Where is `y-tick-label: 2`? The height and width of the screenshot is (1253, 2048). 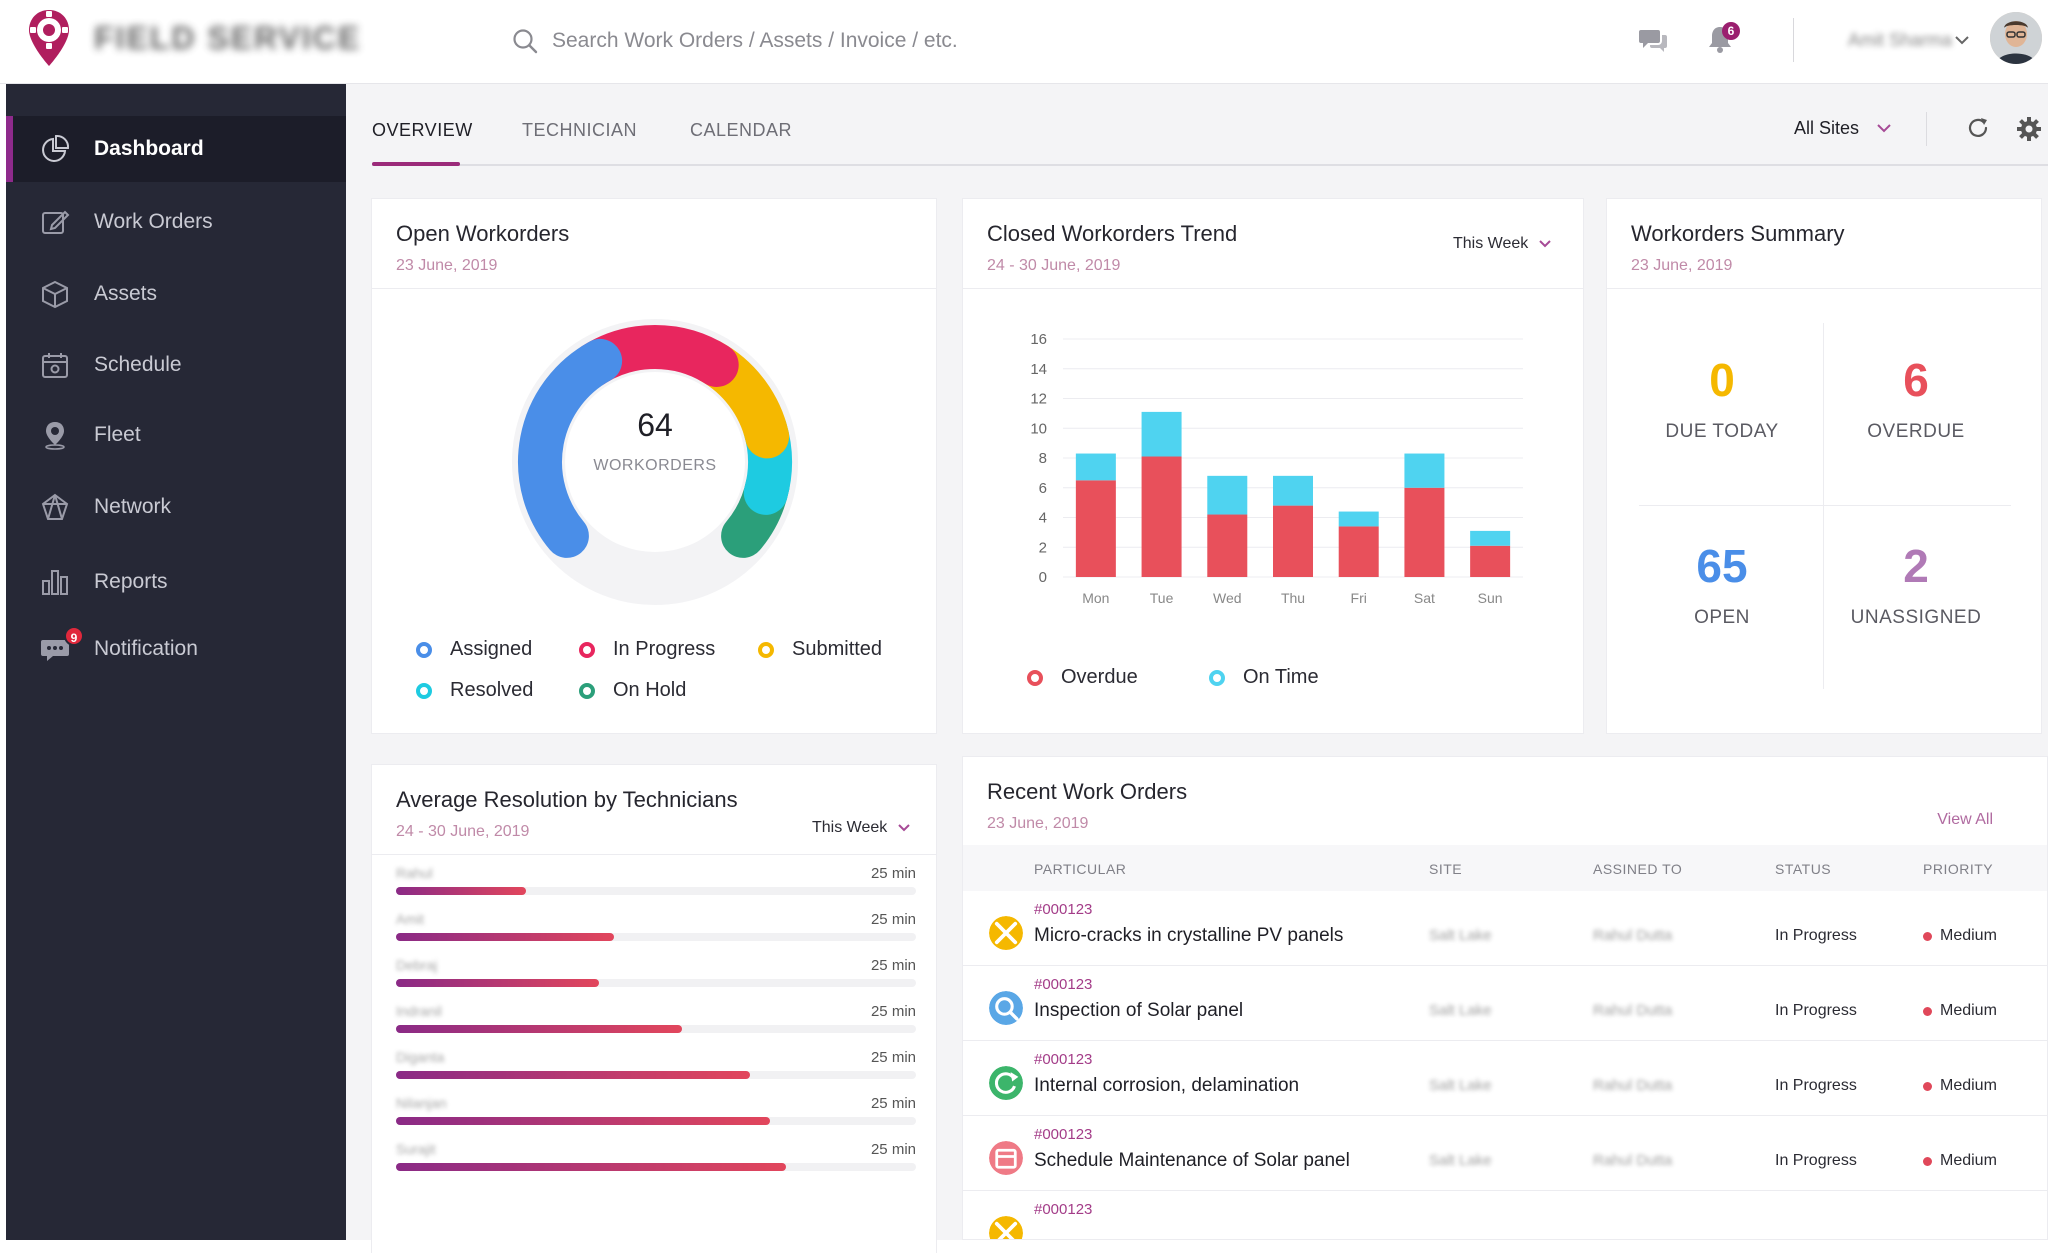
y-tick-label: 2 is located at coordinates (1043, 547).